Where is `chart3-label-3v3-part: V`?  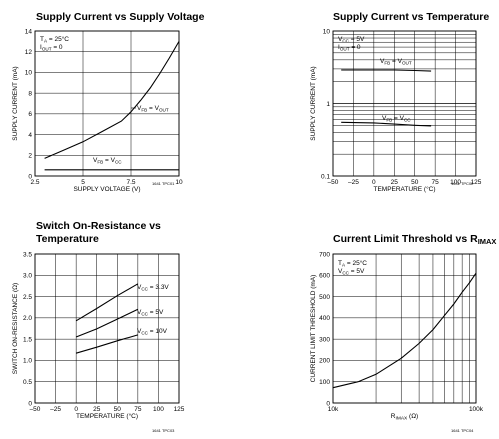 chart3-label-3v3-part: V is located at coordinates (139, 287).